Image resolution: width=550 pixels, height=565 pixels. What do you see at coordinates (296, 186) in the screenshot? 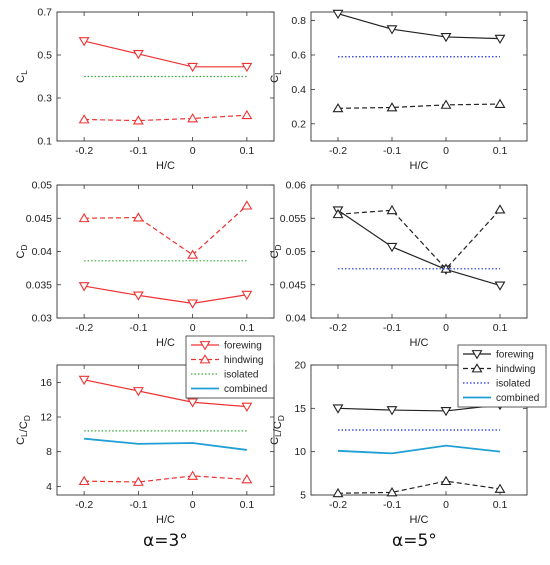
I see `y-tick-label: 0.06` at bounding box center [296, 186].